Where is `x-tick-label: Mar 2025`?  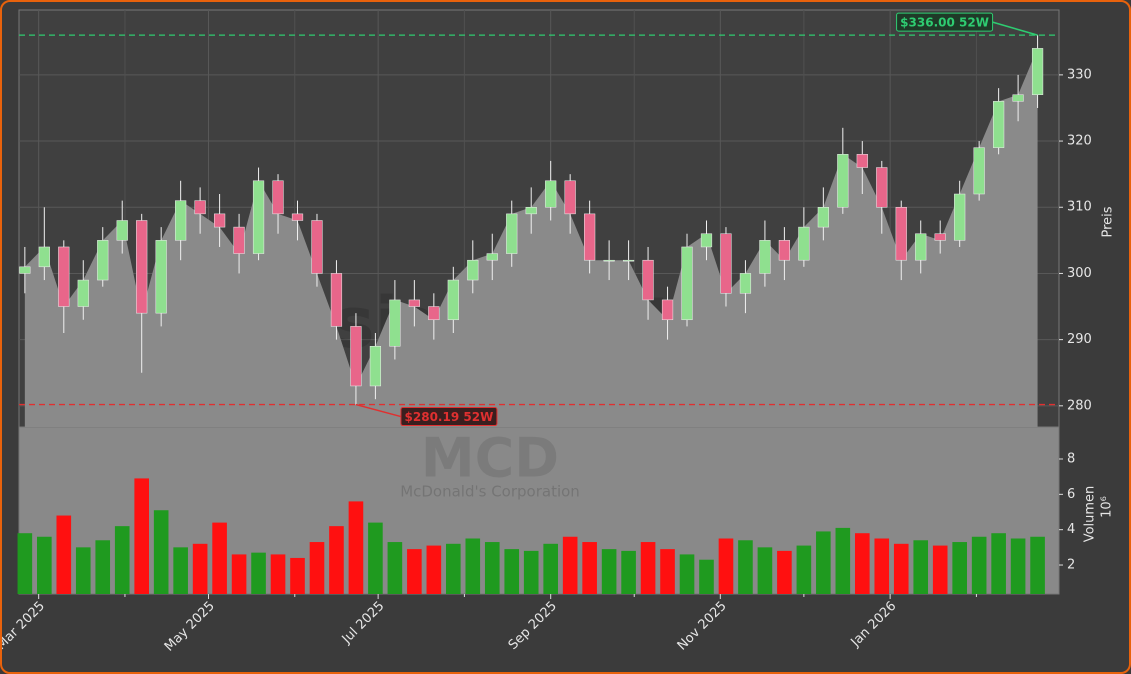
x-tick-label: Mar 2025 is located at coordinates (25, 626).